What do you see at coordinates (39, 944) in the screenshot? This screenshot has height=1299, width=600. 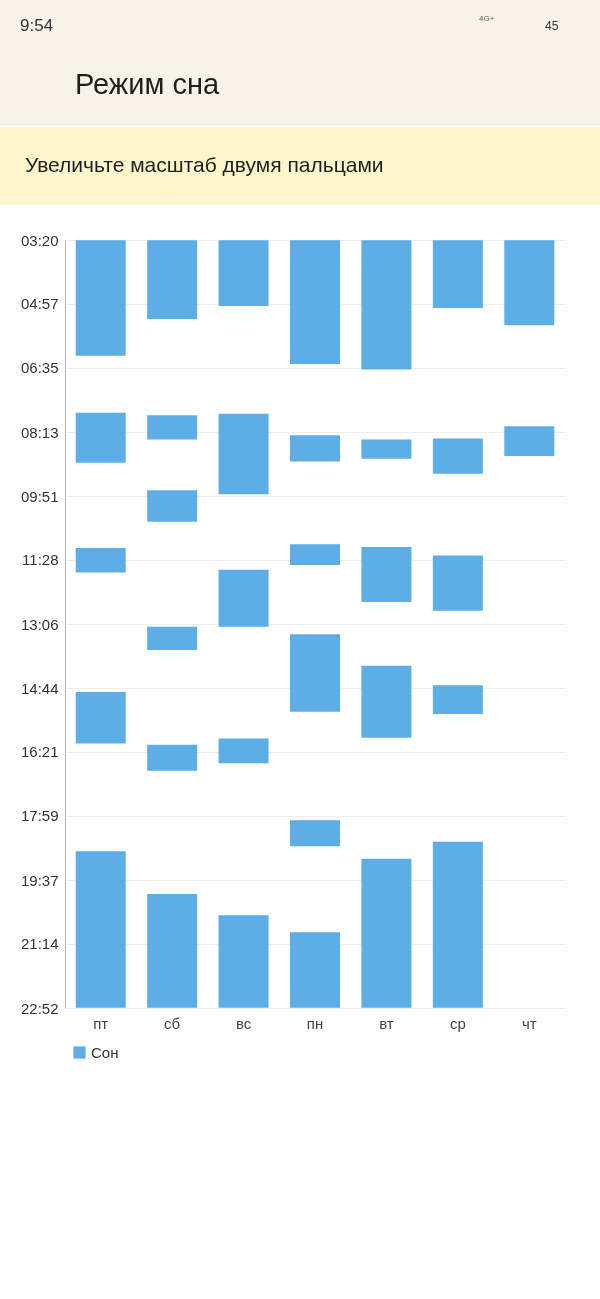 I see `y-tick-label: 21:14` at bounding box center [39, 944].